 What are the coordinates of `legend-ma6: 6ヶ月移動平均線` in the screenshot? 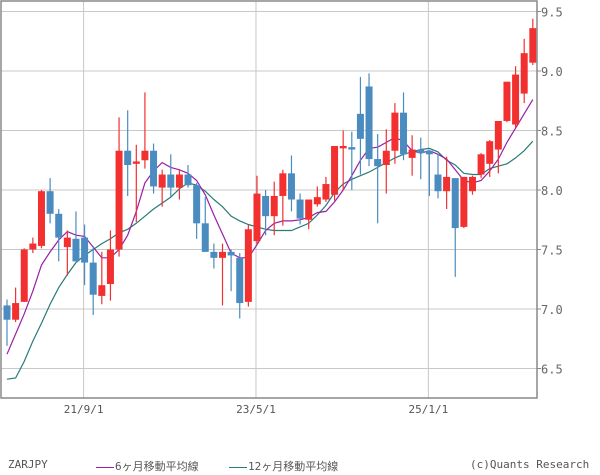 It's located at (147, 466).